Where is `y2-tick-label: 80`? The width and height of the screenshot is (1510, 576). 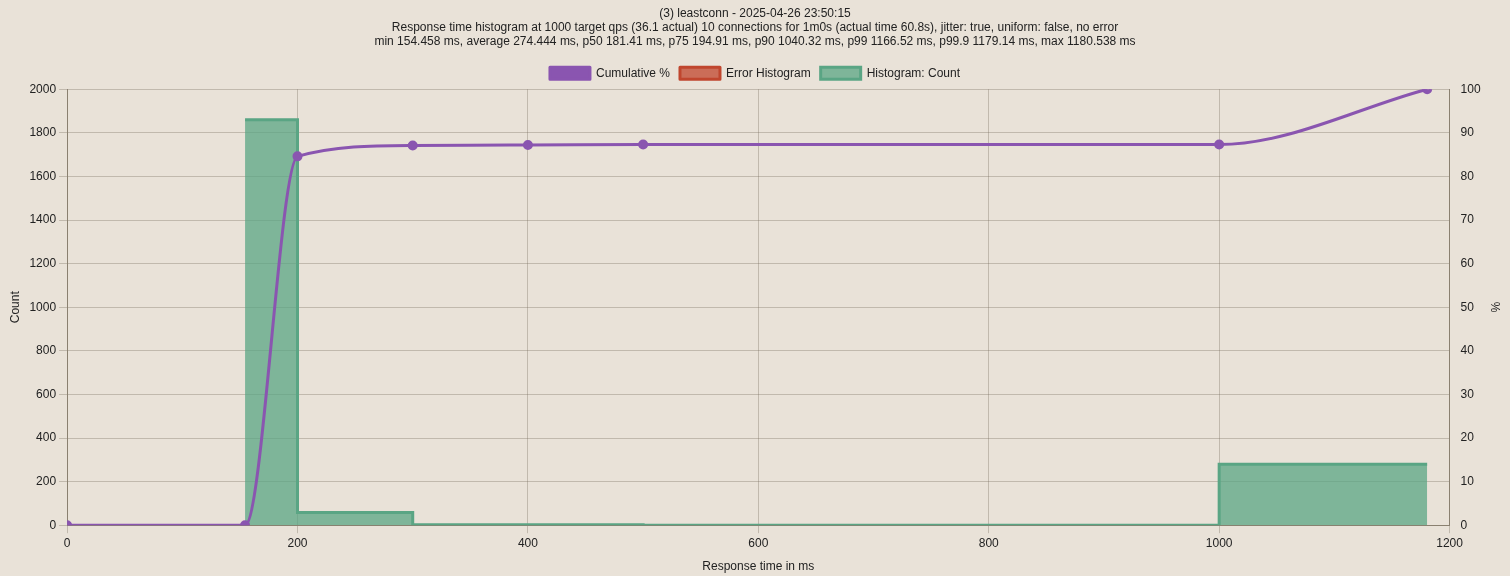
y2-tick-label: 80 is located at coordinates (1467, 175).